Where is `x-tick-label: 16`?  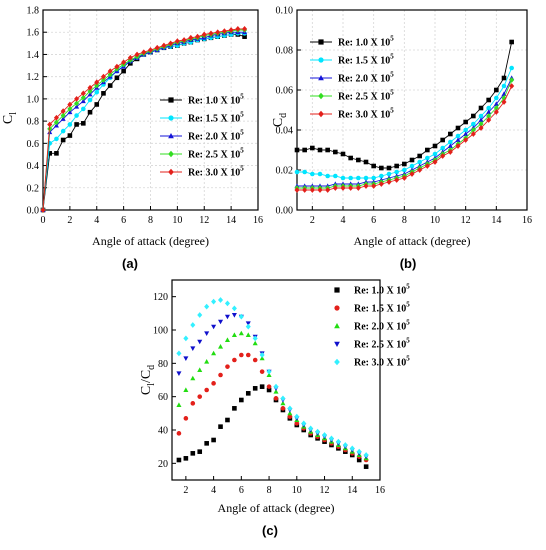
x-tick-label: 16 is located at coordinates (527, 220).